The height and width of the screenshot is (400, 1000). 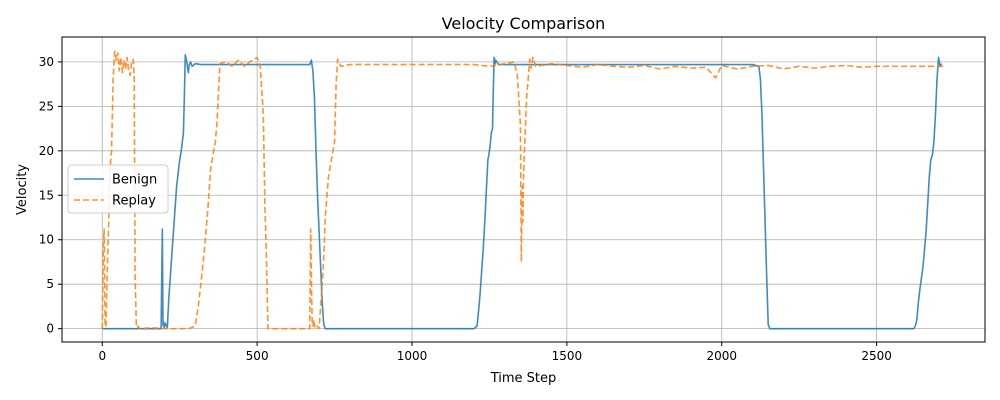 What do you see at coordinates (22, 189) in the screenshot?
I see `y-axis-label: Velocity` at bounding box center [22, 189].